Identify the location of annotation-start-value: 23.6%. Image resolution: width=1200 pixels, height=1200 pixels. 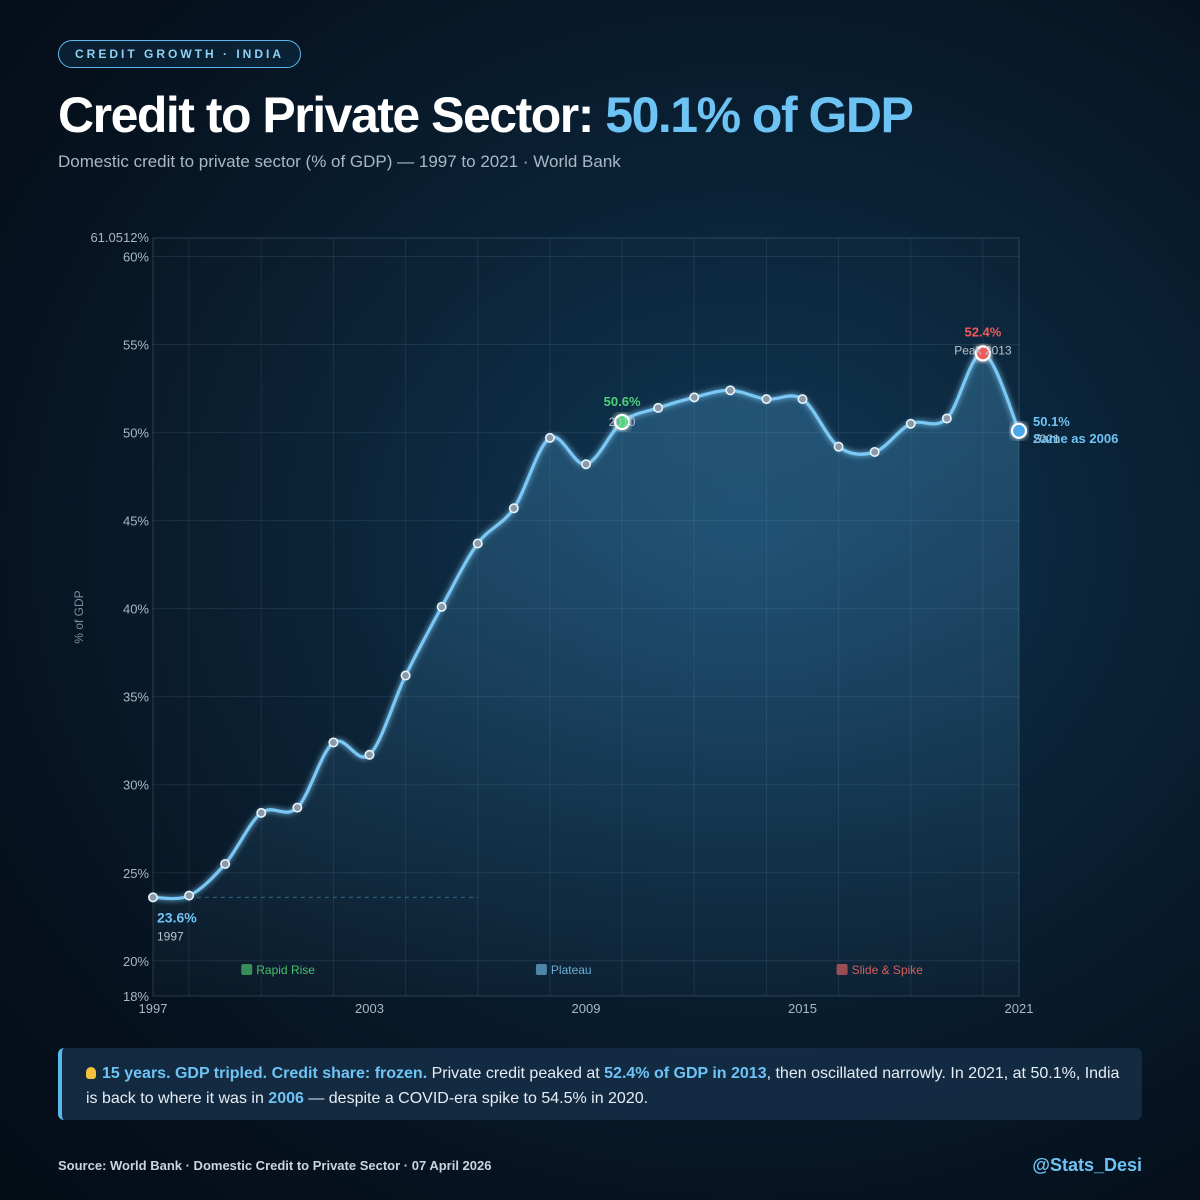
(177, 917).